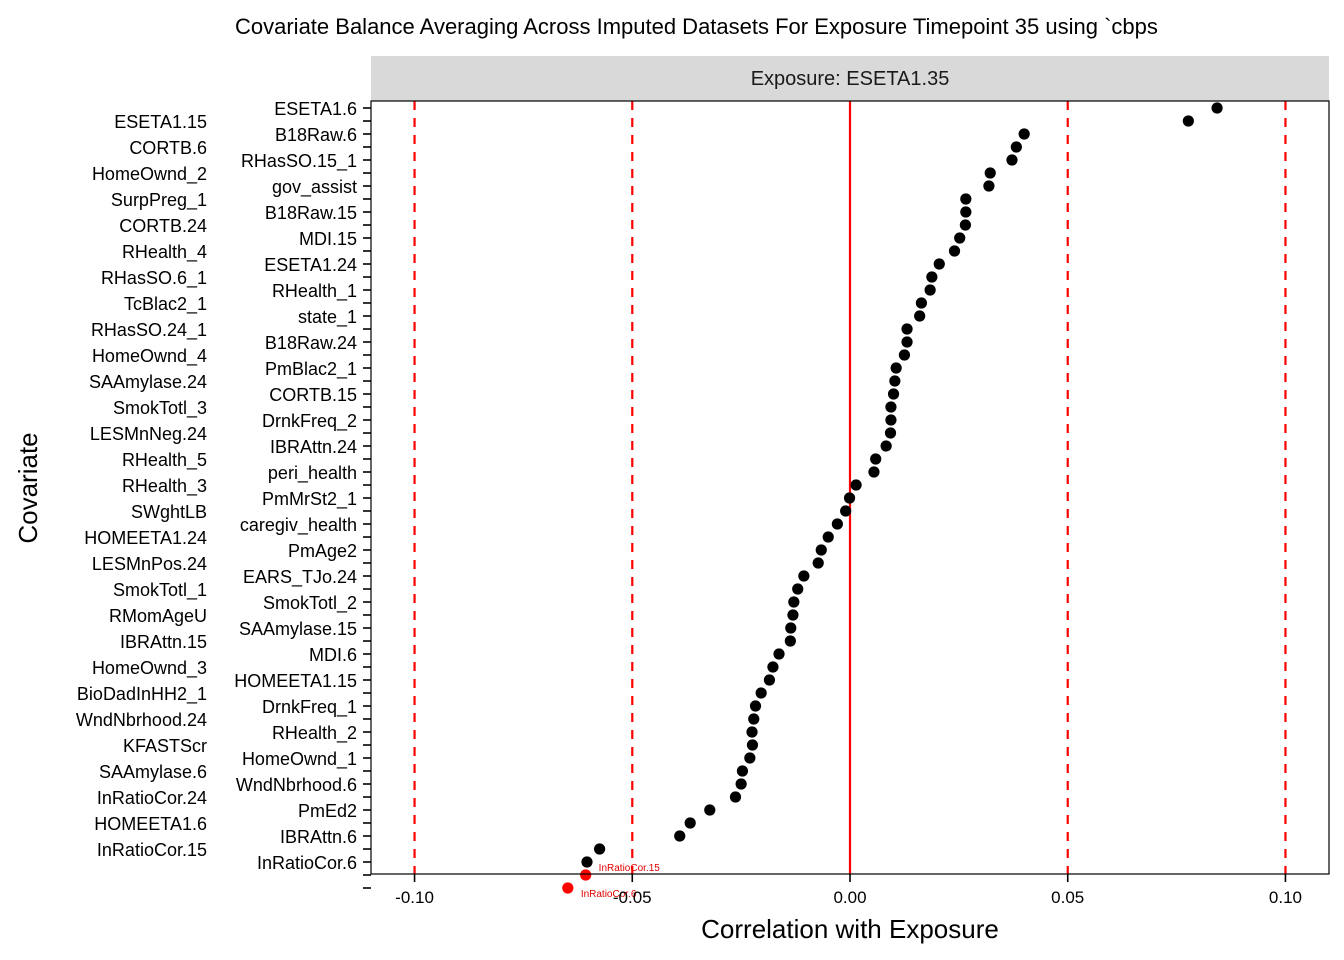 The width and height of the screenshot is (1344, 960). What do you see at coordinates (299, 759) in the screenshot?
I see `y-label-inner: HomeOwnd_1` at bounding box center [299, 759].